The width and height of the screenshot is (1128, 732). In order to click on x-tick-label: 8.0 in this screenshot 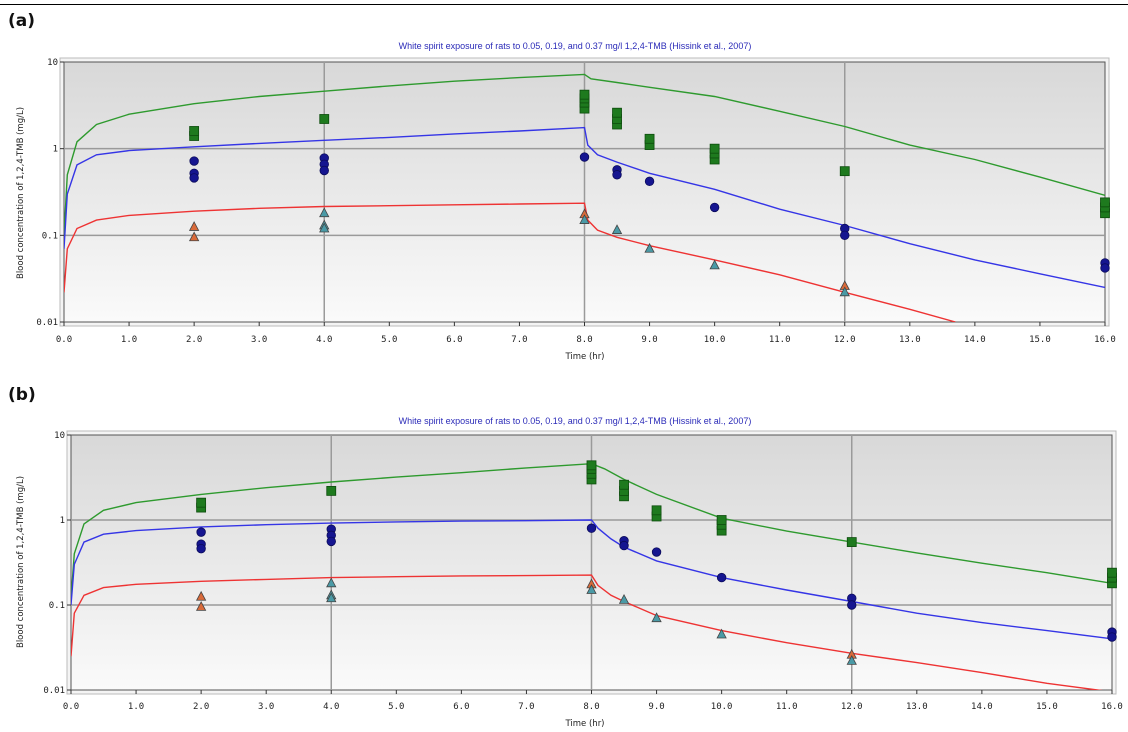, I will do `click(591, 707)`.